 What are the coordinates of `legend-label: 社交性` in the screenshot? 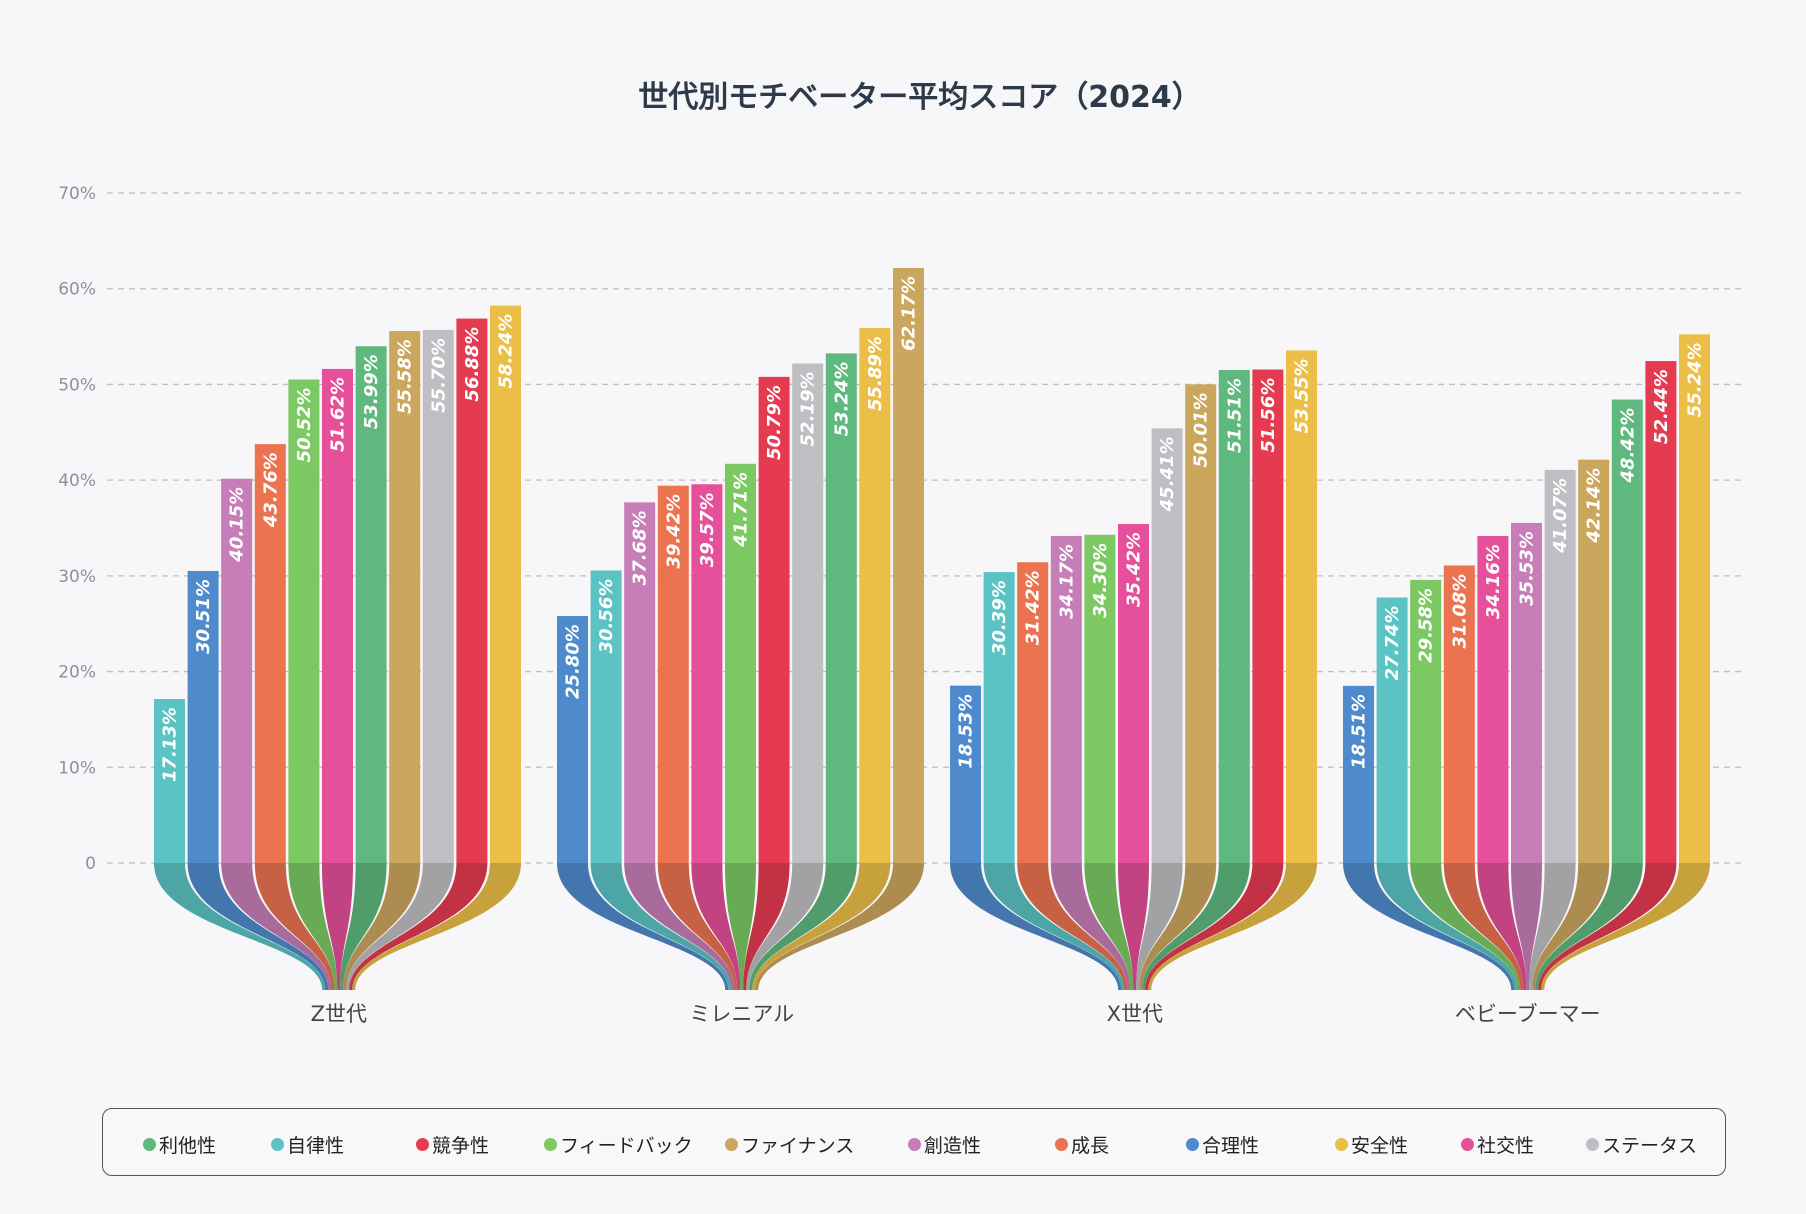 It's located at (1506, 1146).